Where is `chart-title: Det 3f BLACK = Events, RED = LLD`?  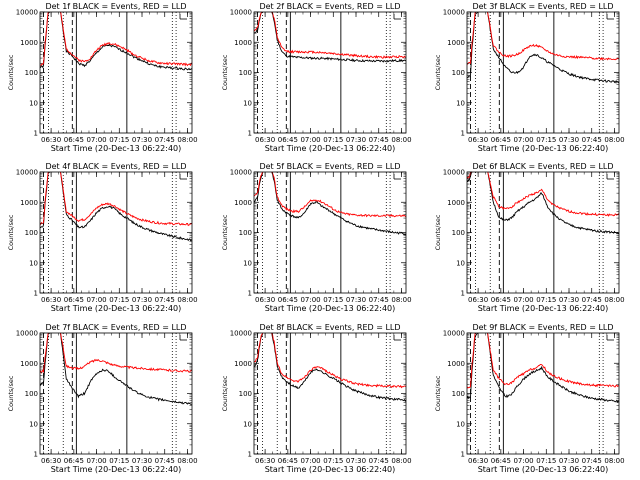 chart-title: Det 3f BLACK = Events, RED = LLD is located at coordinates (542, 6).